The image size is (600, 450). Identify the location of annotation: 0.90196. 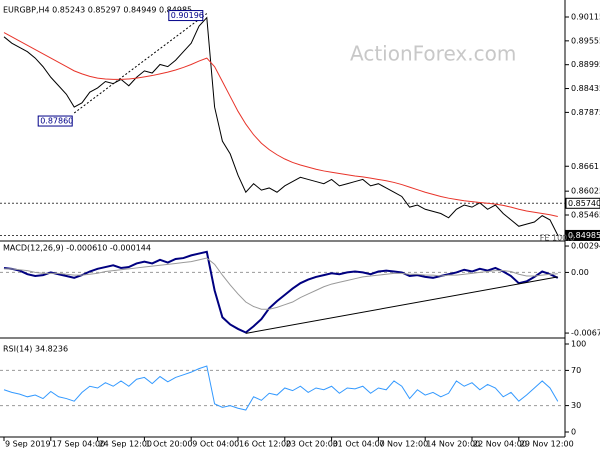
(187, 15).